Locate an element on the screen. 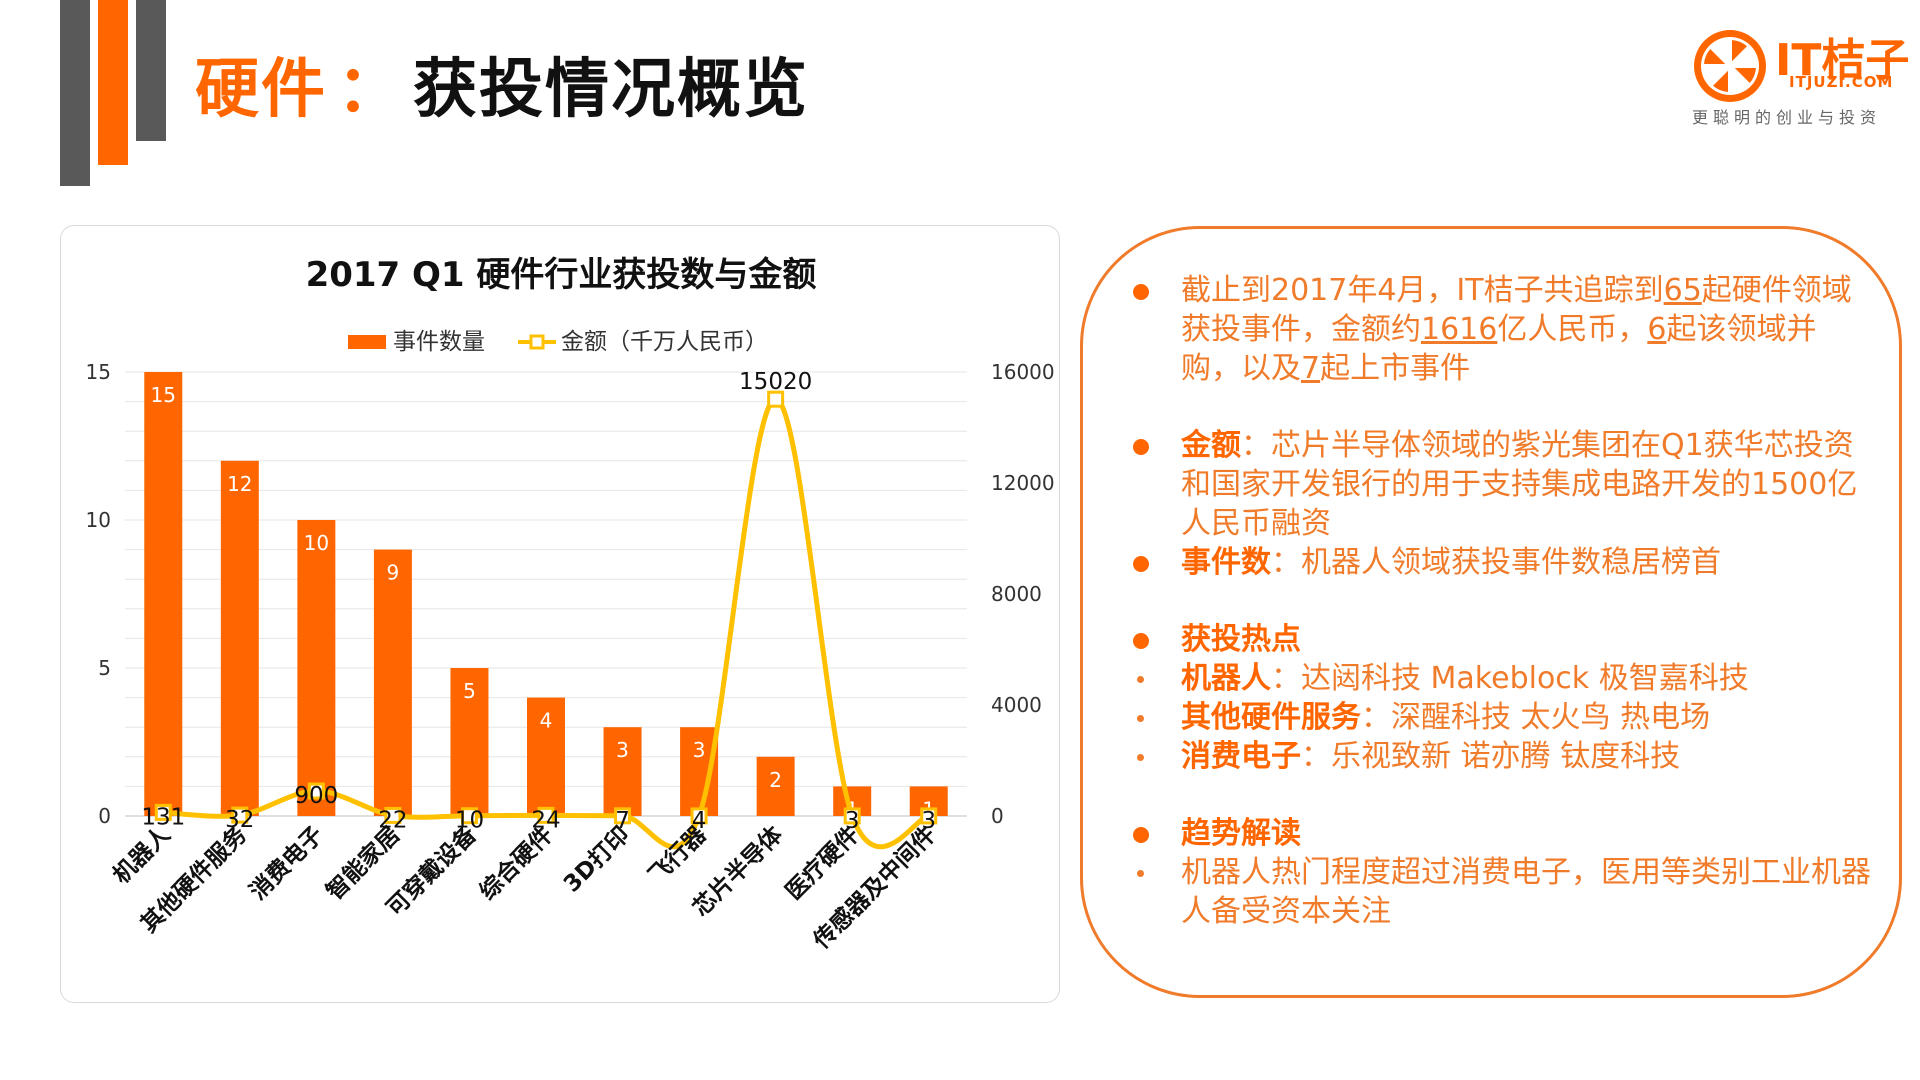 Image resolution: width=1920 pixels, height=1080 pixels. y-right-tick-label: 12000 is located at coordinates (1023, 483).